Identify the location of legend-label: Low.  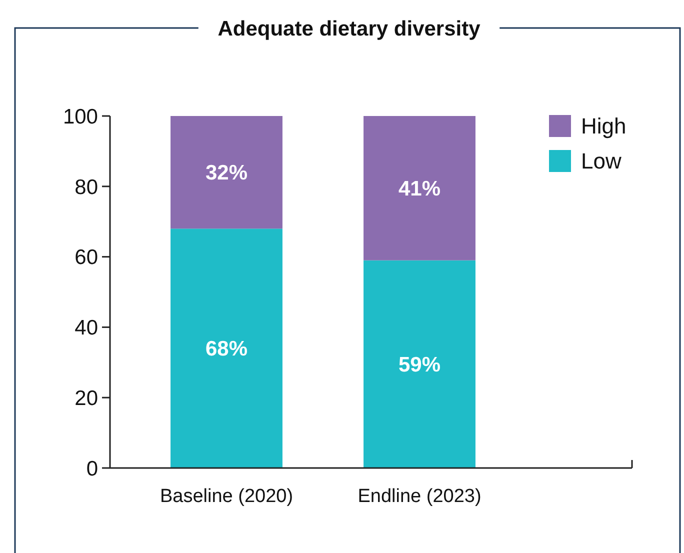
(601, 161).